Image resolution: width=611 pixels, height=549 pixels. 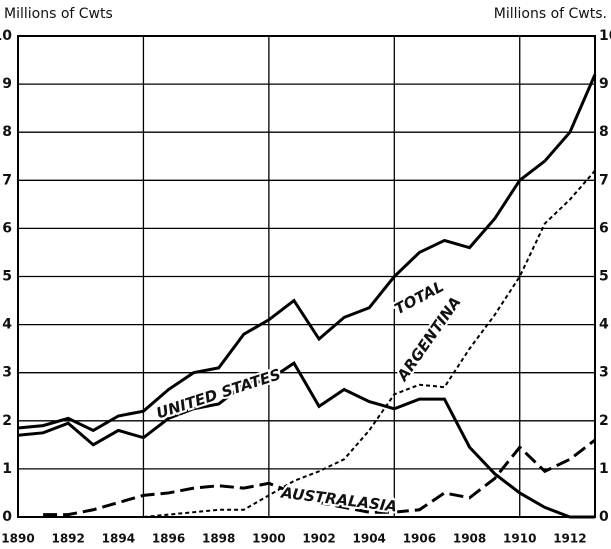 I want to click on y-tick-label: 2, so click(x=7, y=421).